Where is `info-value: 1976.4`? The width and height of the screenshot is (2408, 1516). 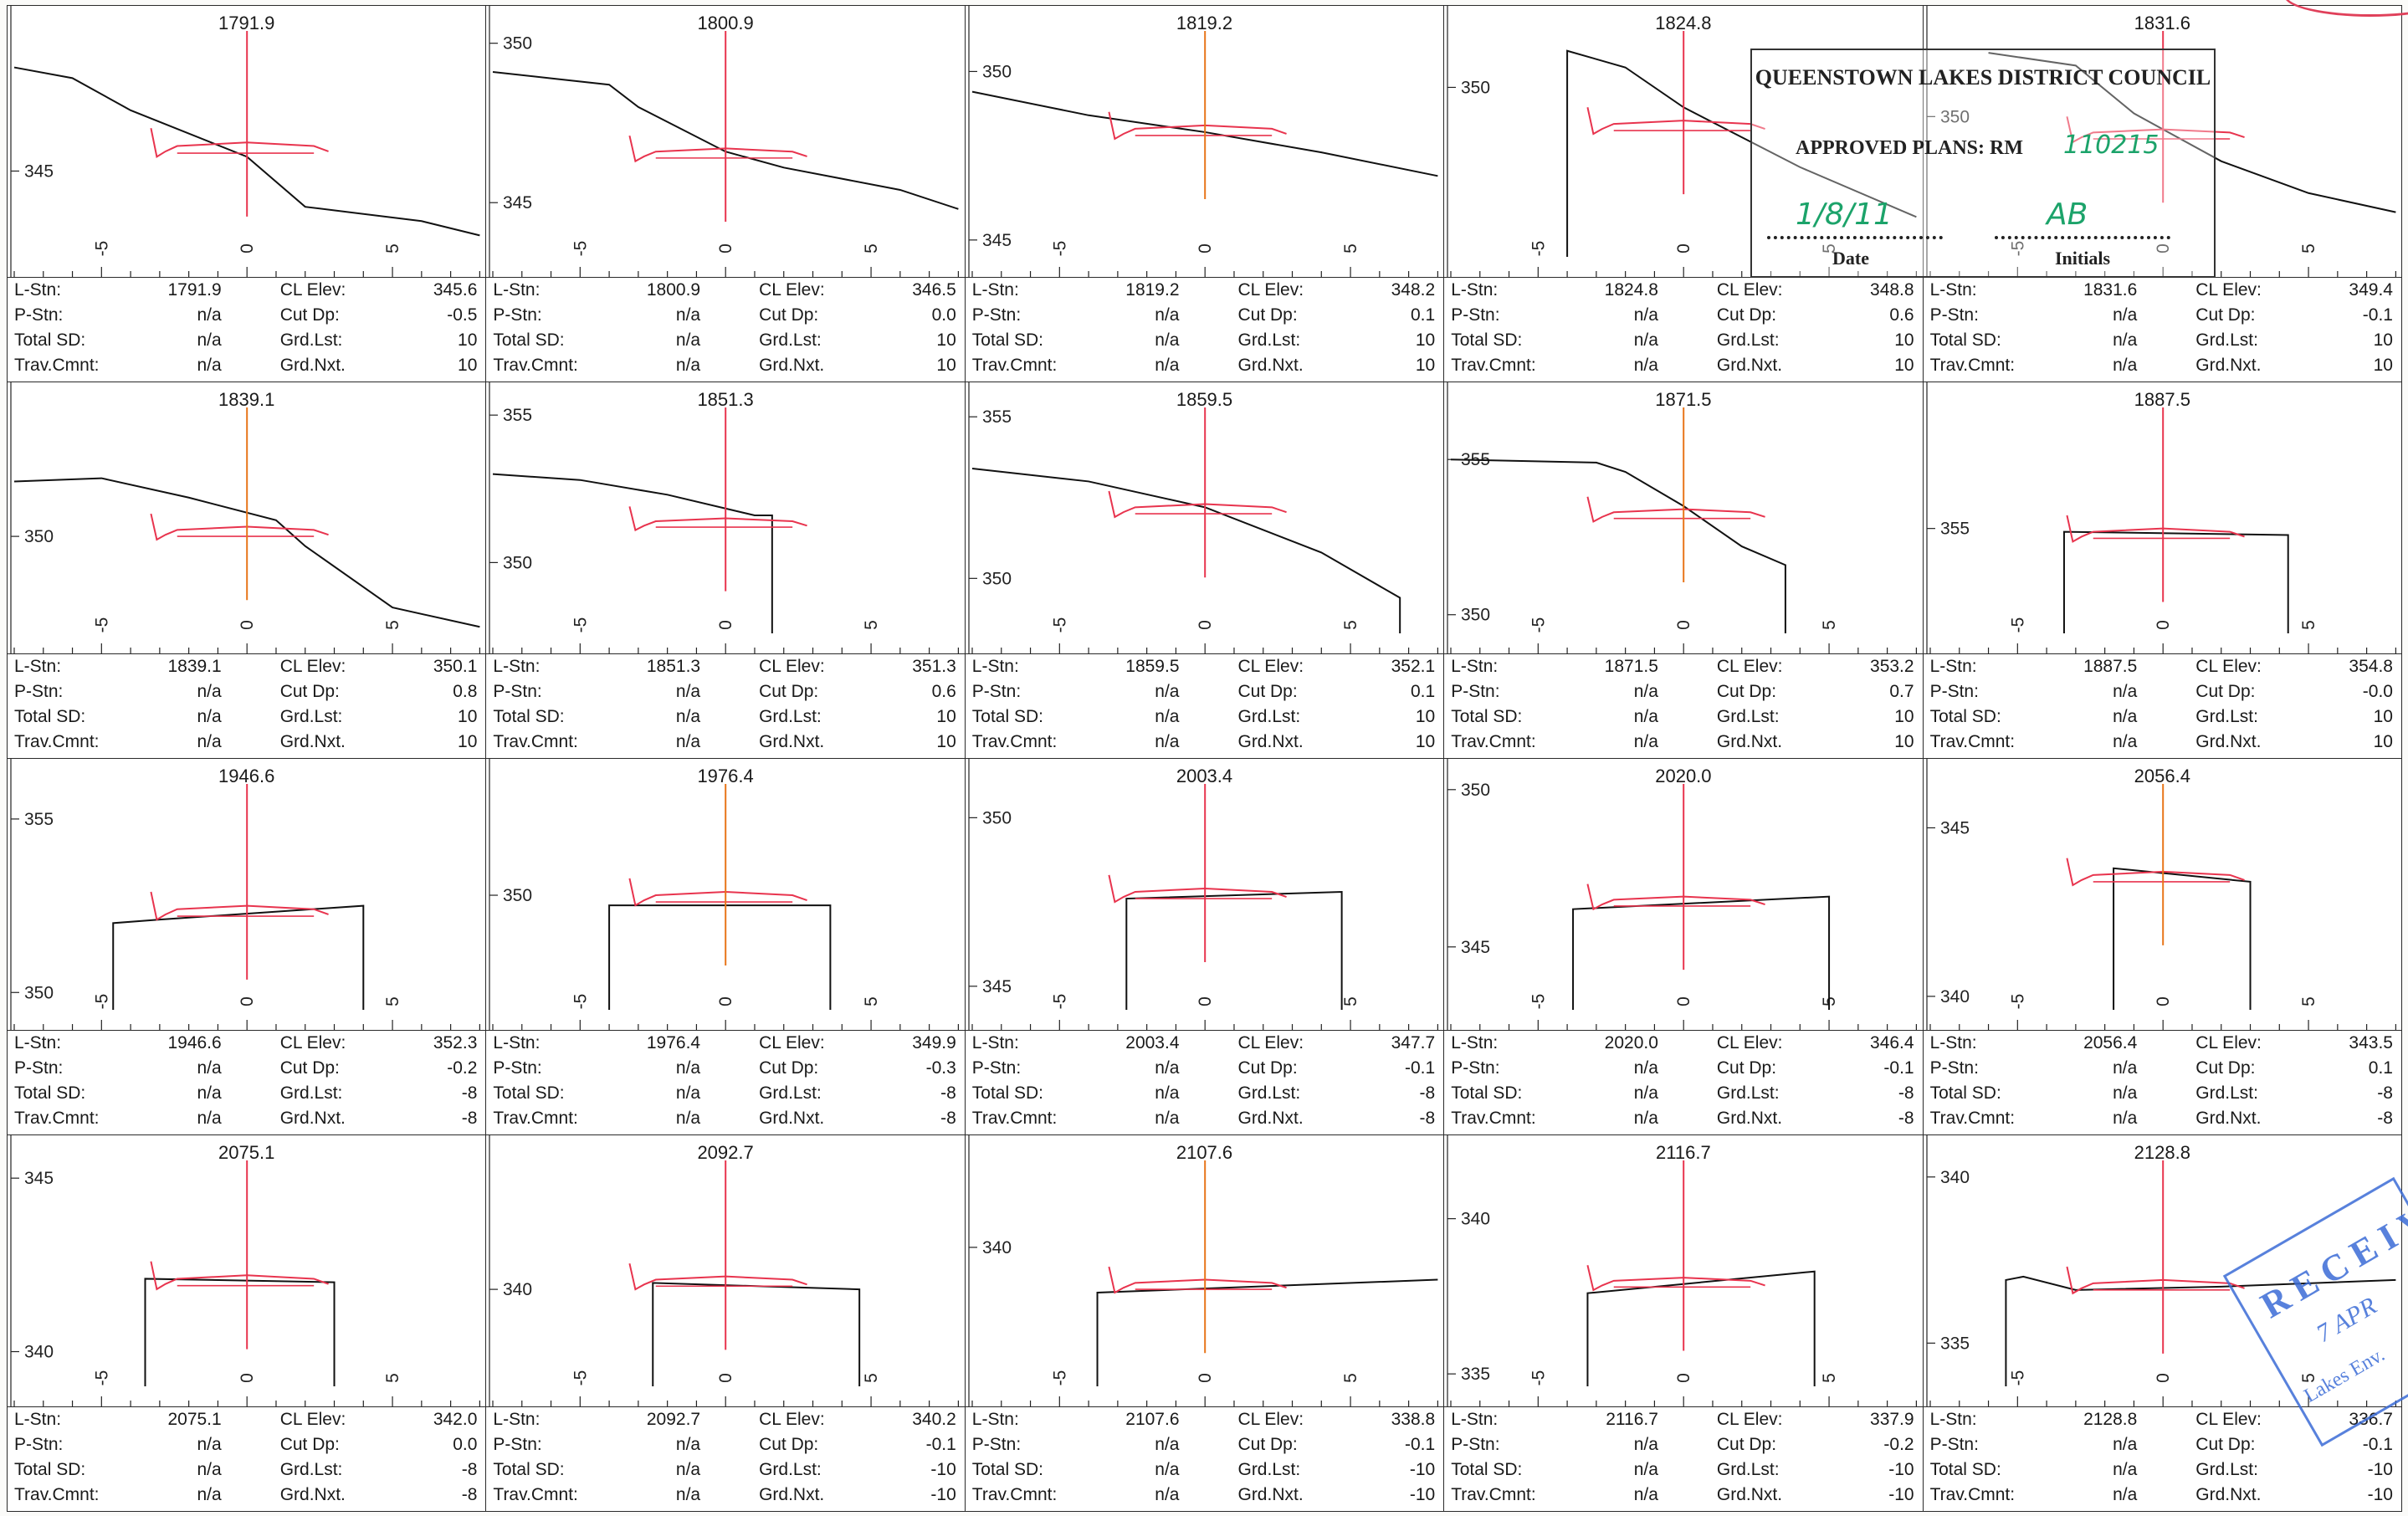 info-value: 1976.4 is located at coordinates (673, 1042).